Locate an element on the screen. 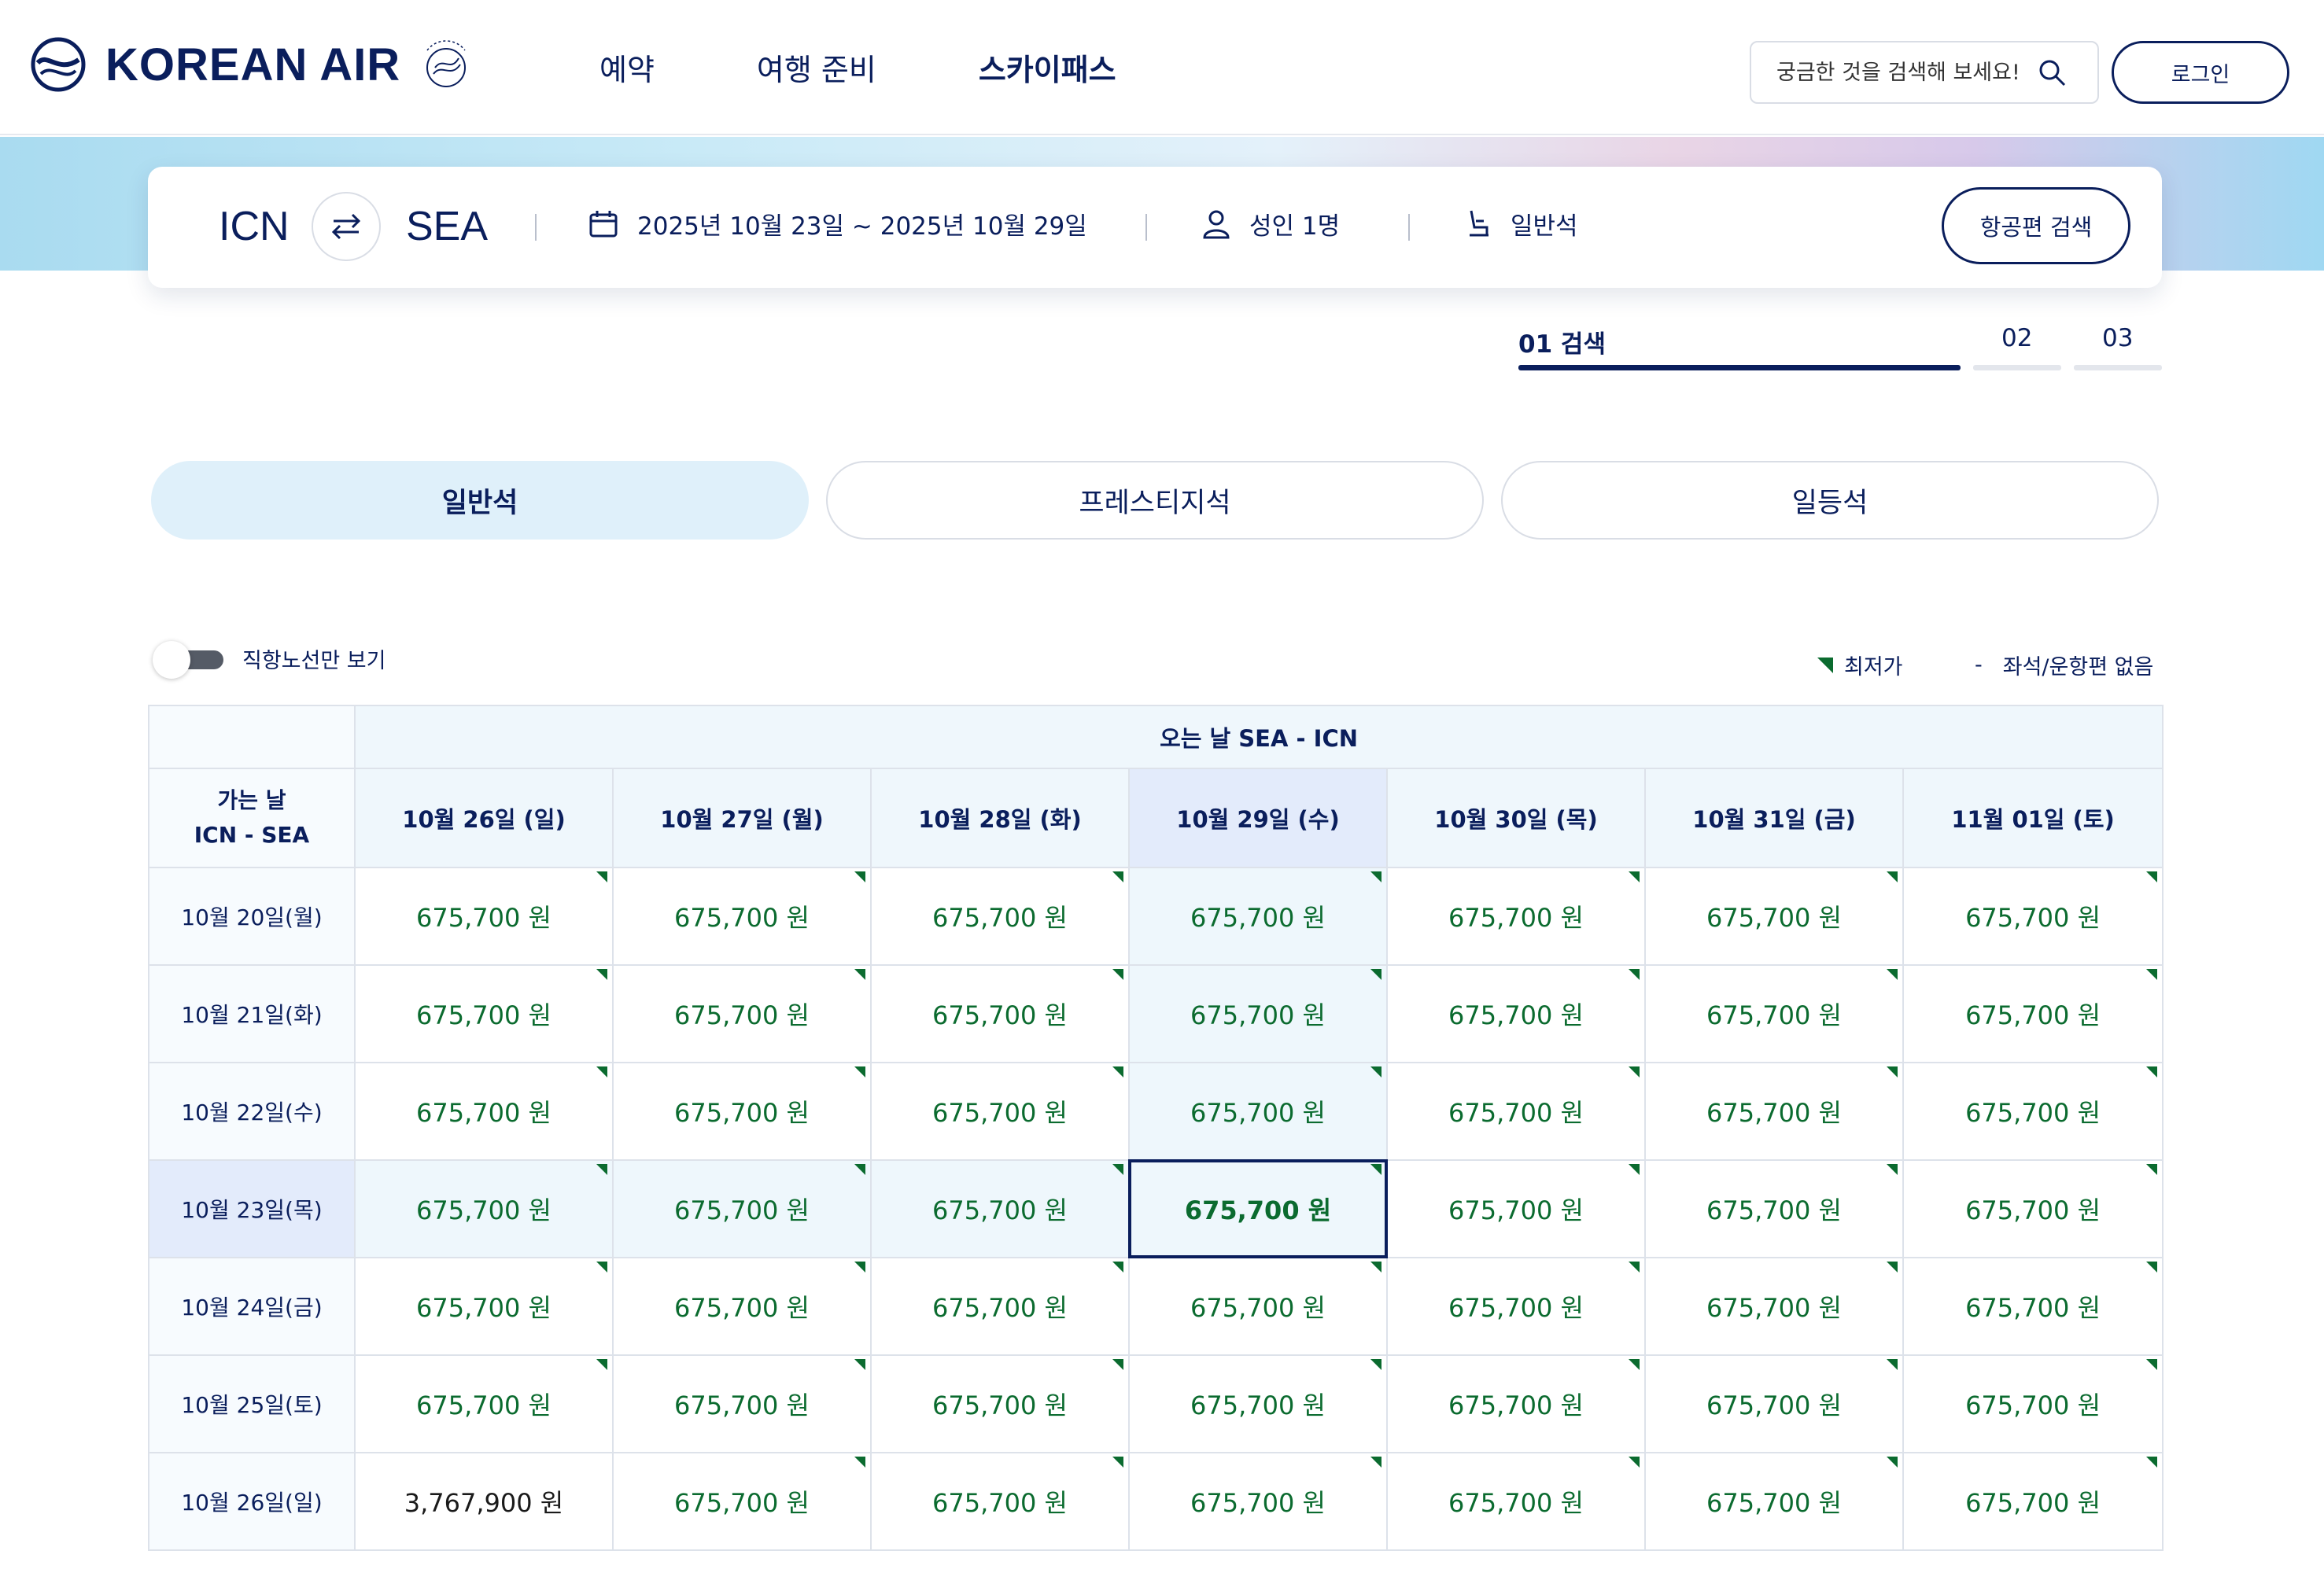 This screenshot has height=1584, width=2324. nav-reservation: 예약 is located at coordinates (627, 70).